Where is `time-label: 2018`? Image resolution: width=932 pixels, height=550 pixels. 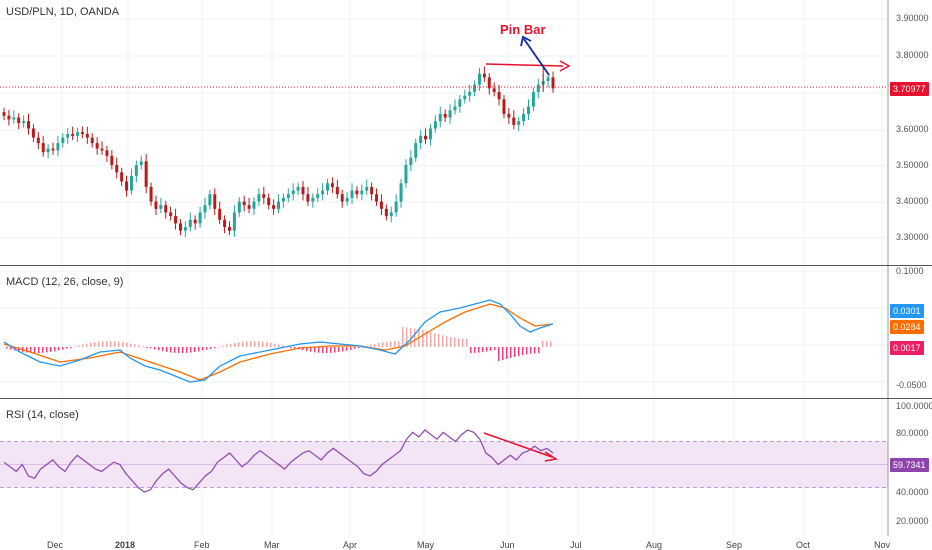
time-label: 2018 is located at coordinates (125, 545).